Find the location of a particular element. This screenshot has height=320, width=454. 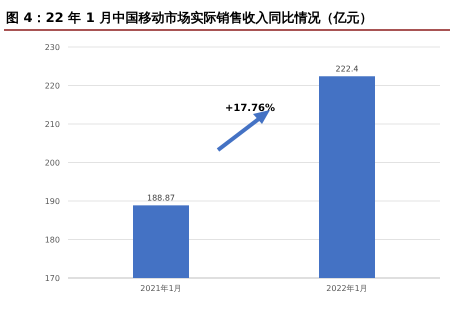

y-tick-label: 190 is located at coordinates (52, 201).